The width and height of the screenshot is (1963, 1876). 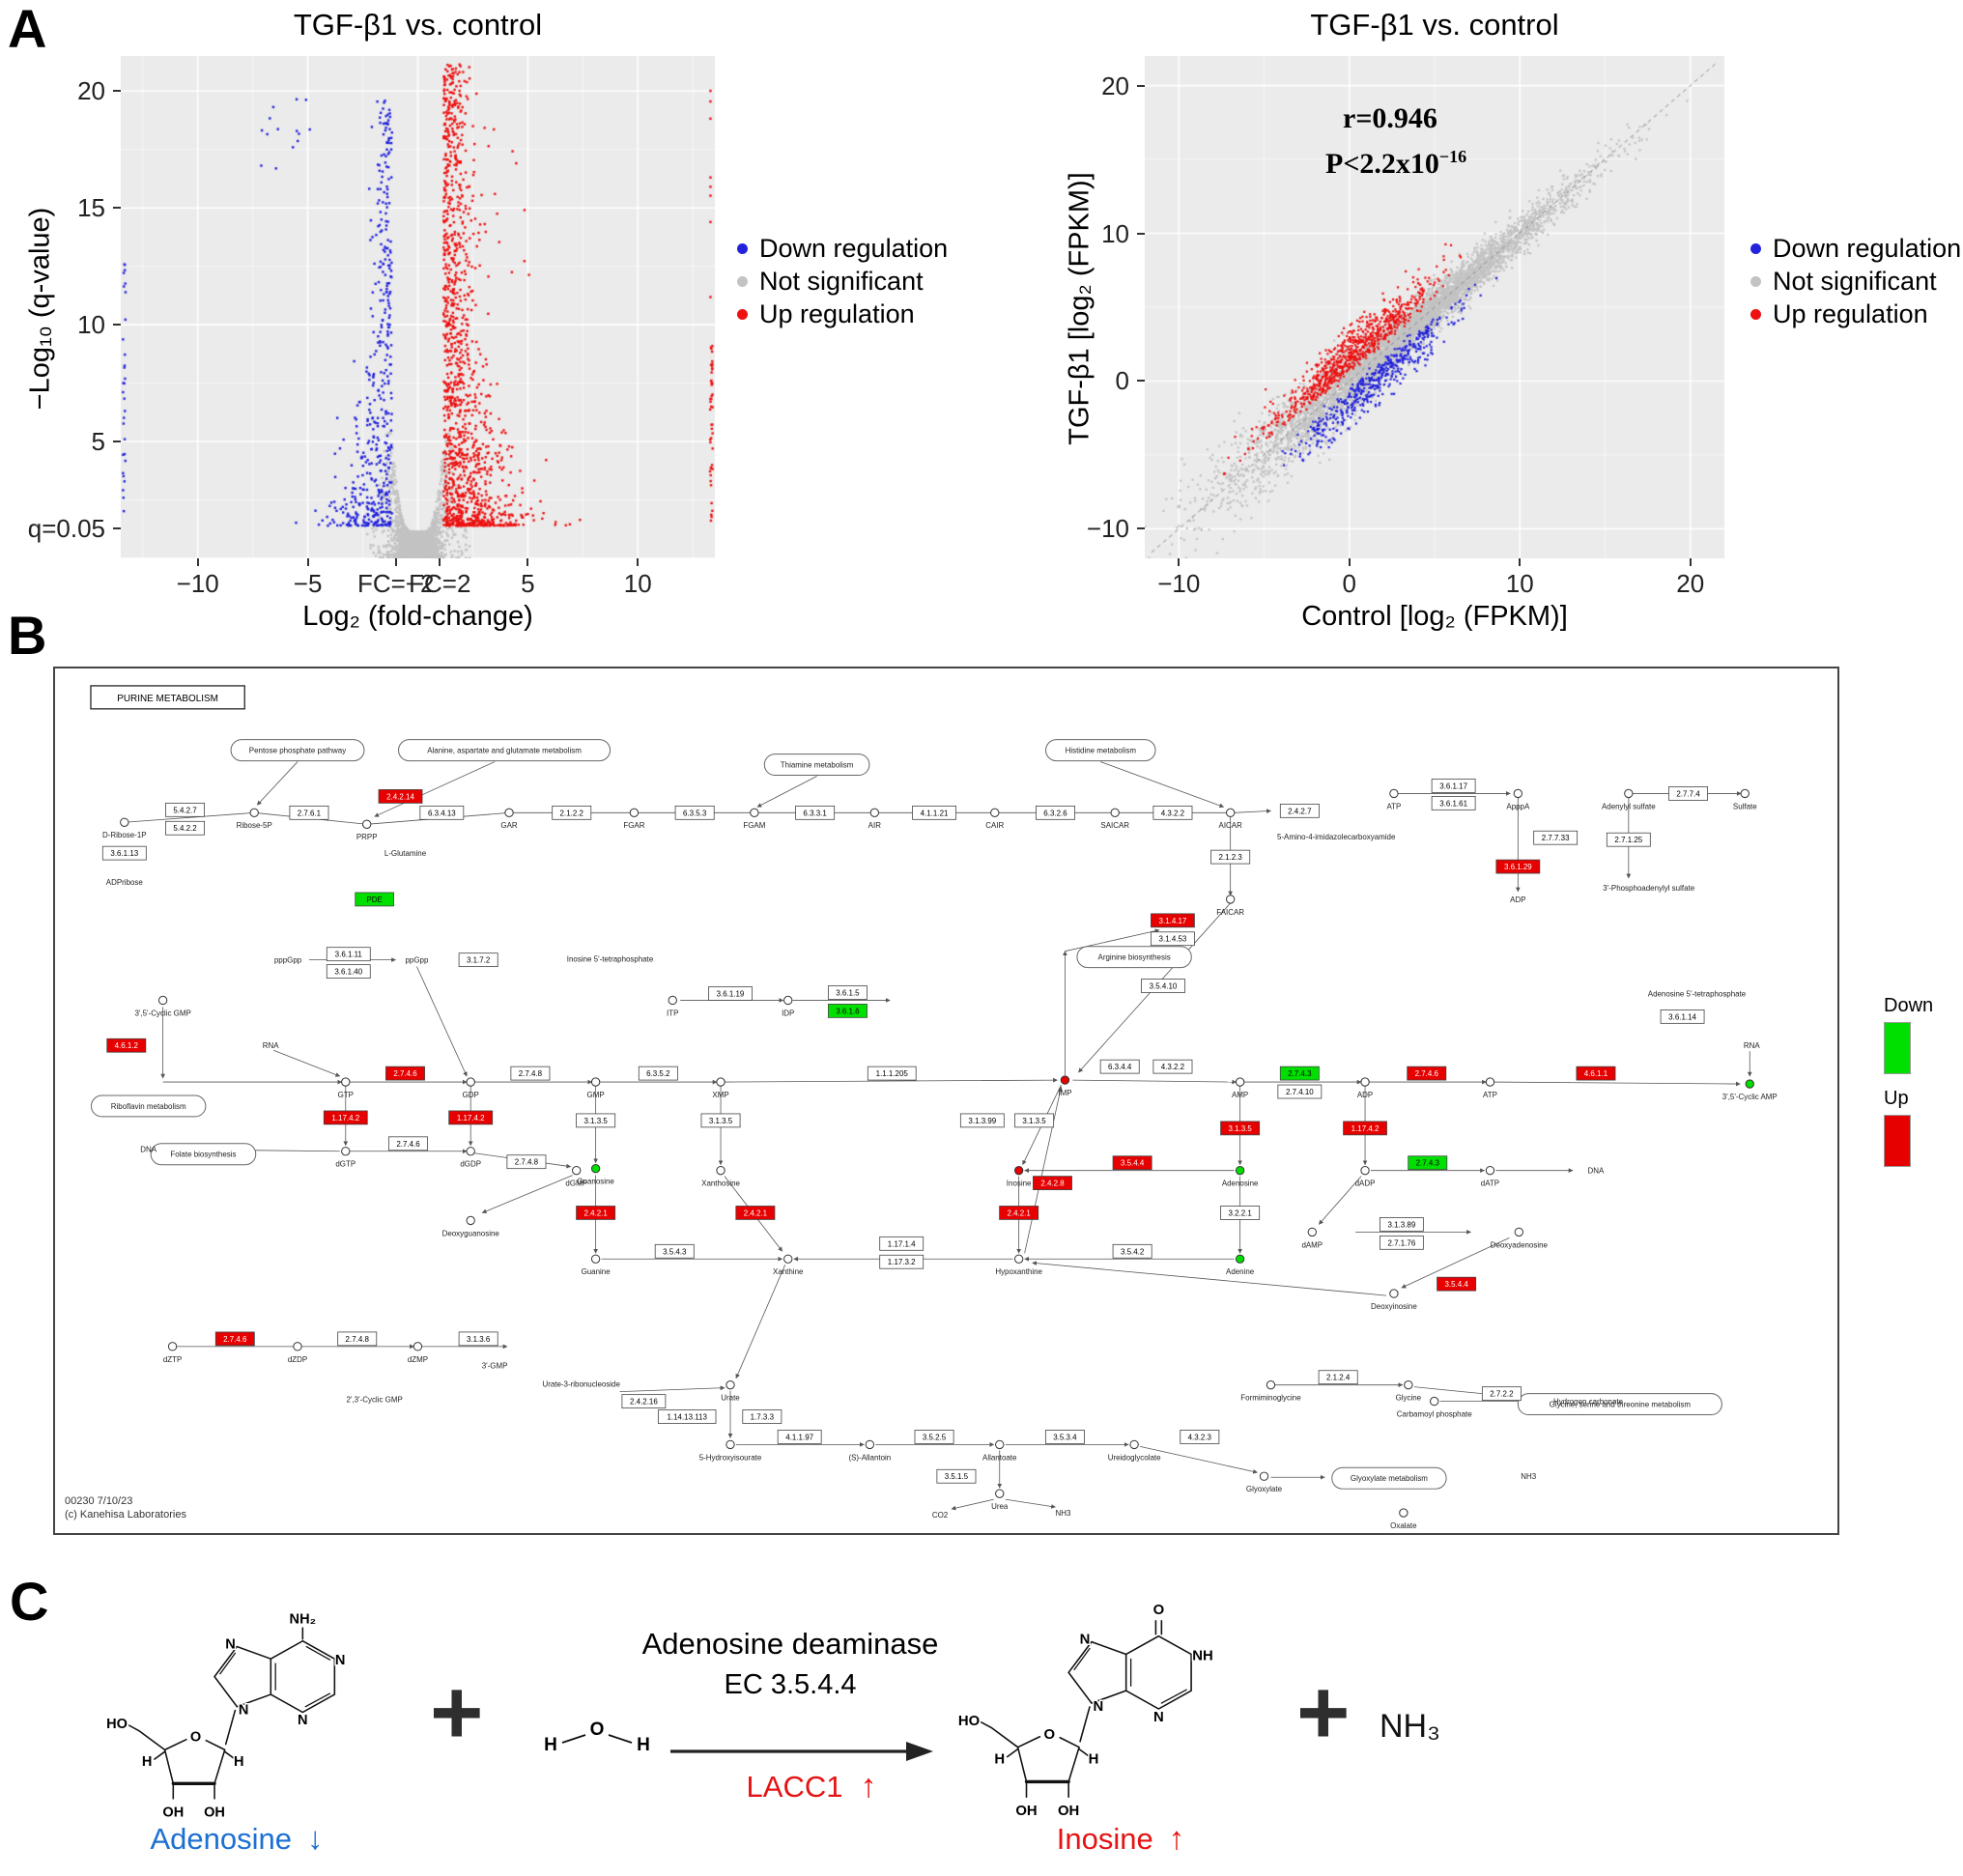 What do you see at coordinates (99, 1501) in the screenshot?
I see `map-id: 00230 7/10/23` at bounding box center [99, 1501].